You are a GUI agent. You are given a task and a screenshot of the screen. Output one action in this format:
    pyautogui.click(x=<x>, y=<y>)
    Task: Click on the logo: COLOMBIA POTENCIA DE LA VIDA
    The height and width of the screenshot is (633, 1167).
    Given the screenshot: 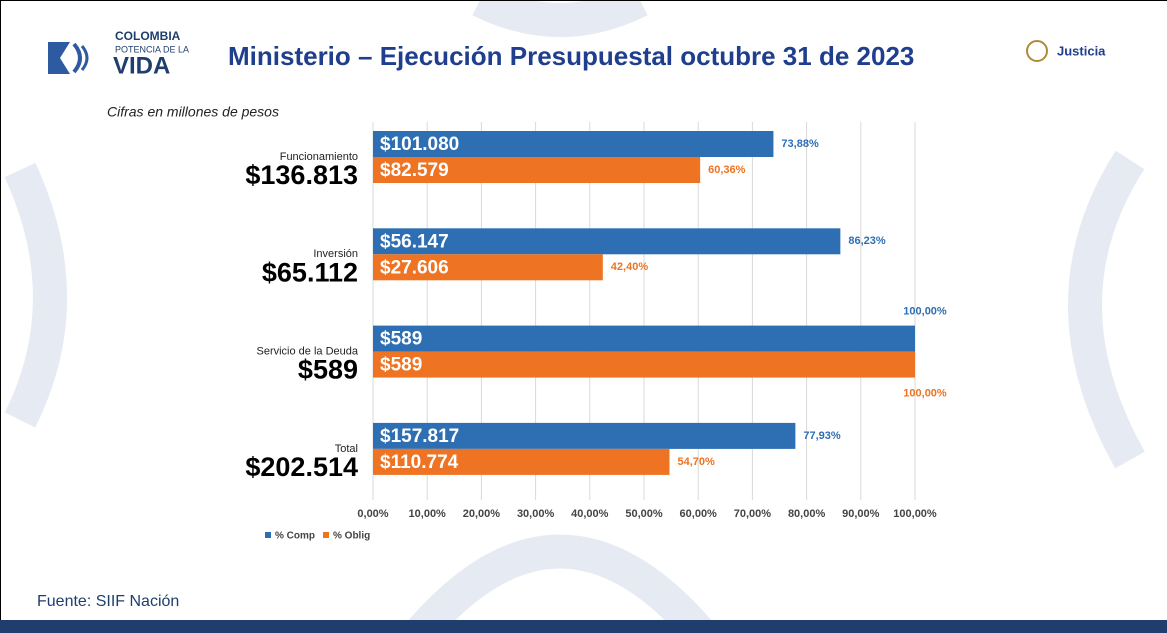 What is the action you would take?
    pyautogui.click(x=118, y=54)
    